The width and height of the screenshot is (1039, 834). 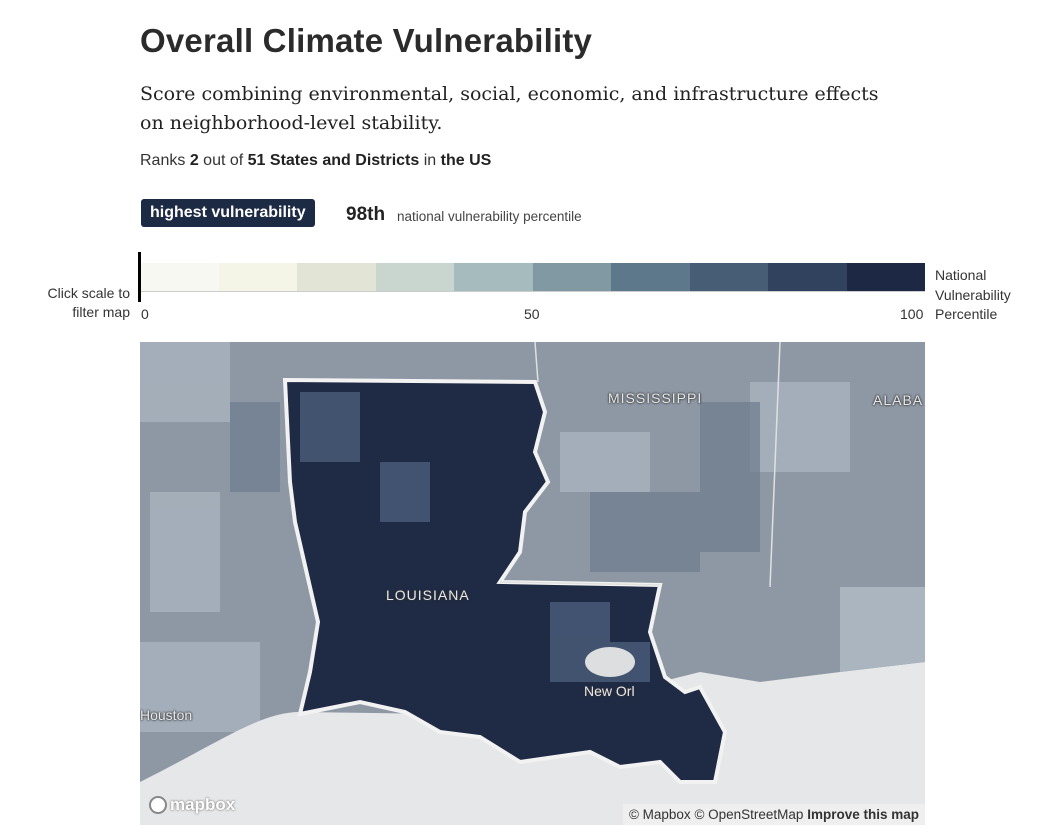 I want to click on tick-100: 100, so click(x=912, y=314).